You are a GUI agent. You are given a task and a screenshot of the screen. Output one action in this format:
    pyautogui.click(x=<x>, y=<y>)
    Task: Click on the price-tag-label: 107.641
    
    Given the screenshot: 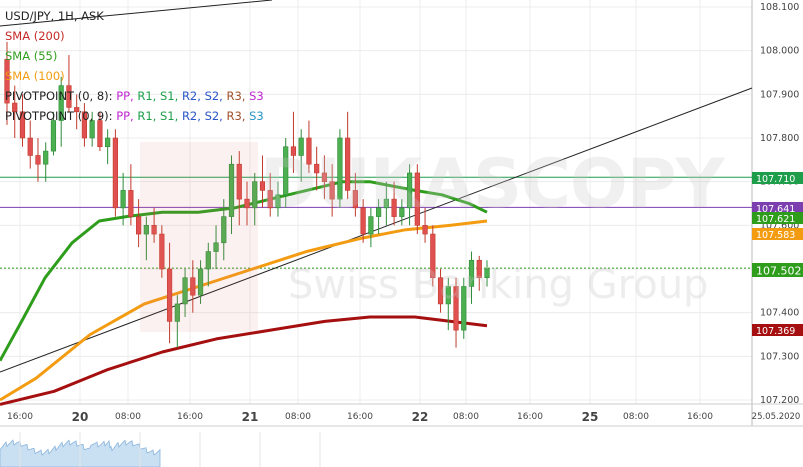 What is the action you would take?
    pyautogui.click(x=775, y=209)
    